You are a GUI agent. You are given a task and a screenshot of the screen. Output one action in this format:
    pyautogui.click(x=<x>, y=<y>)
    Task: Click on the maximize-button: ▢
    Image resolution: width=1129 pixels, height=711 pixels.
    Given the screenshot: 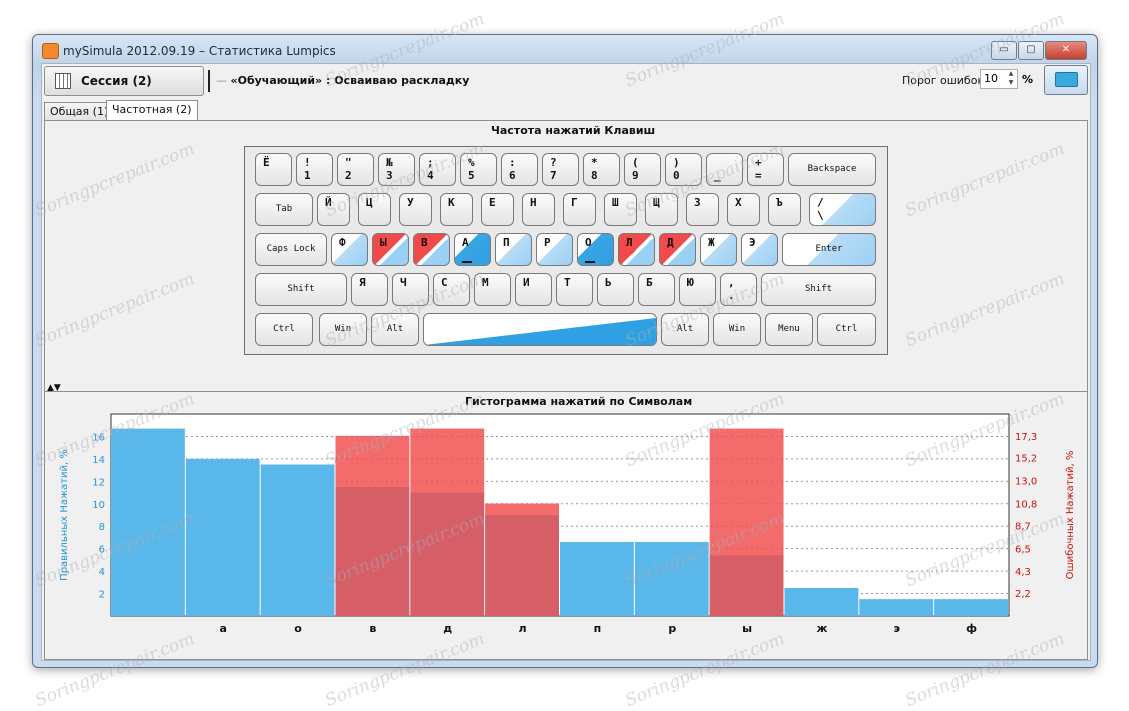 What is the action you would take?
    pyautogui.click(x=1031, y=50)
    